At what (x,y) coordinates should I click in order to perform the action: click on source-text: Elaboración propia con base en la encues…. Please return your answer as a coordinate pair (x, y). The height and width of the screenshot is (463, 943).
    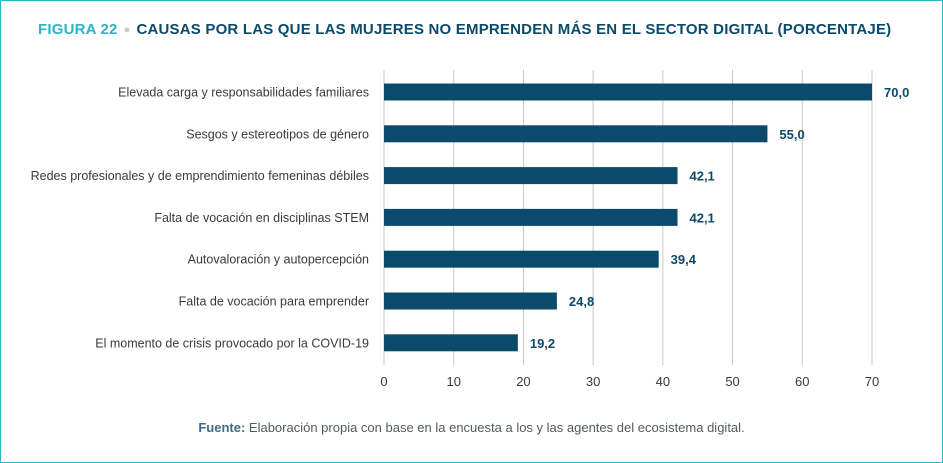
    Looking at the image, I should click on (496, 427).